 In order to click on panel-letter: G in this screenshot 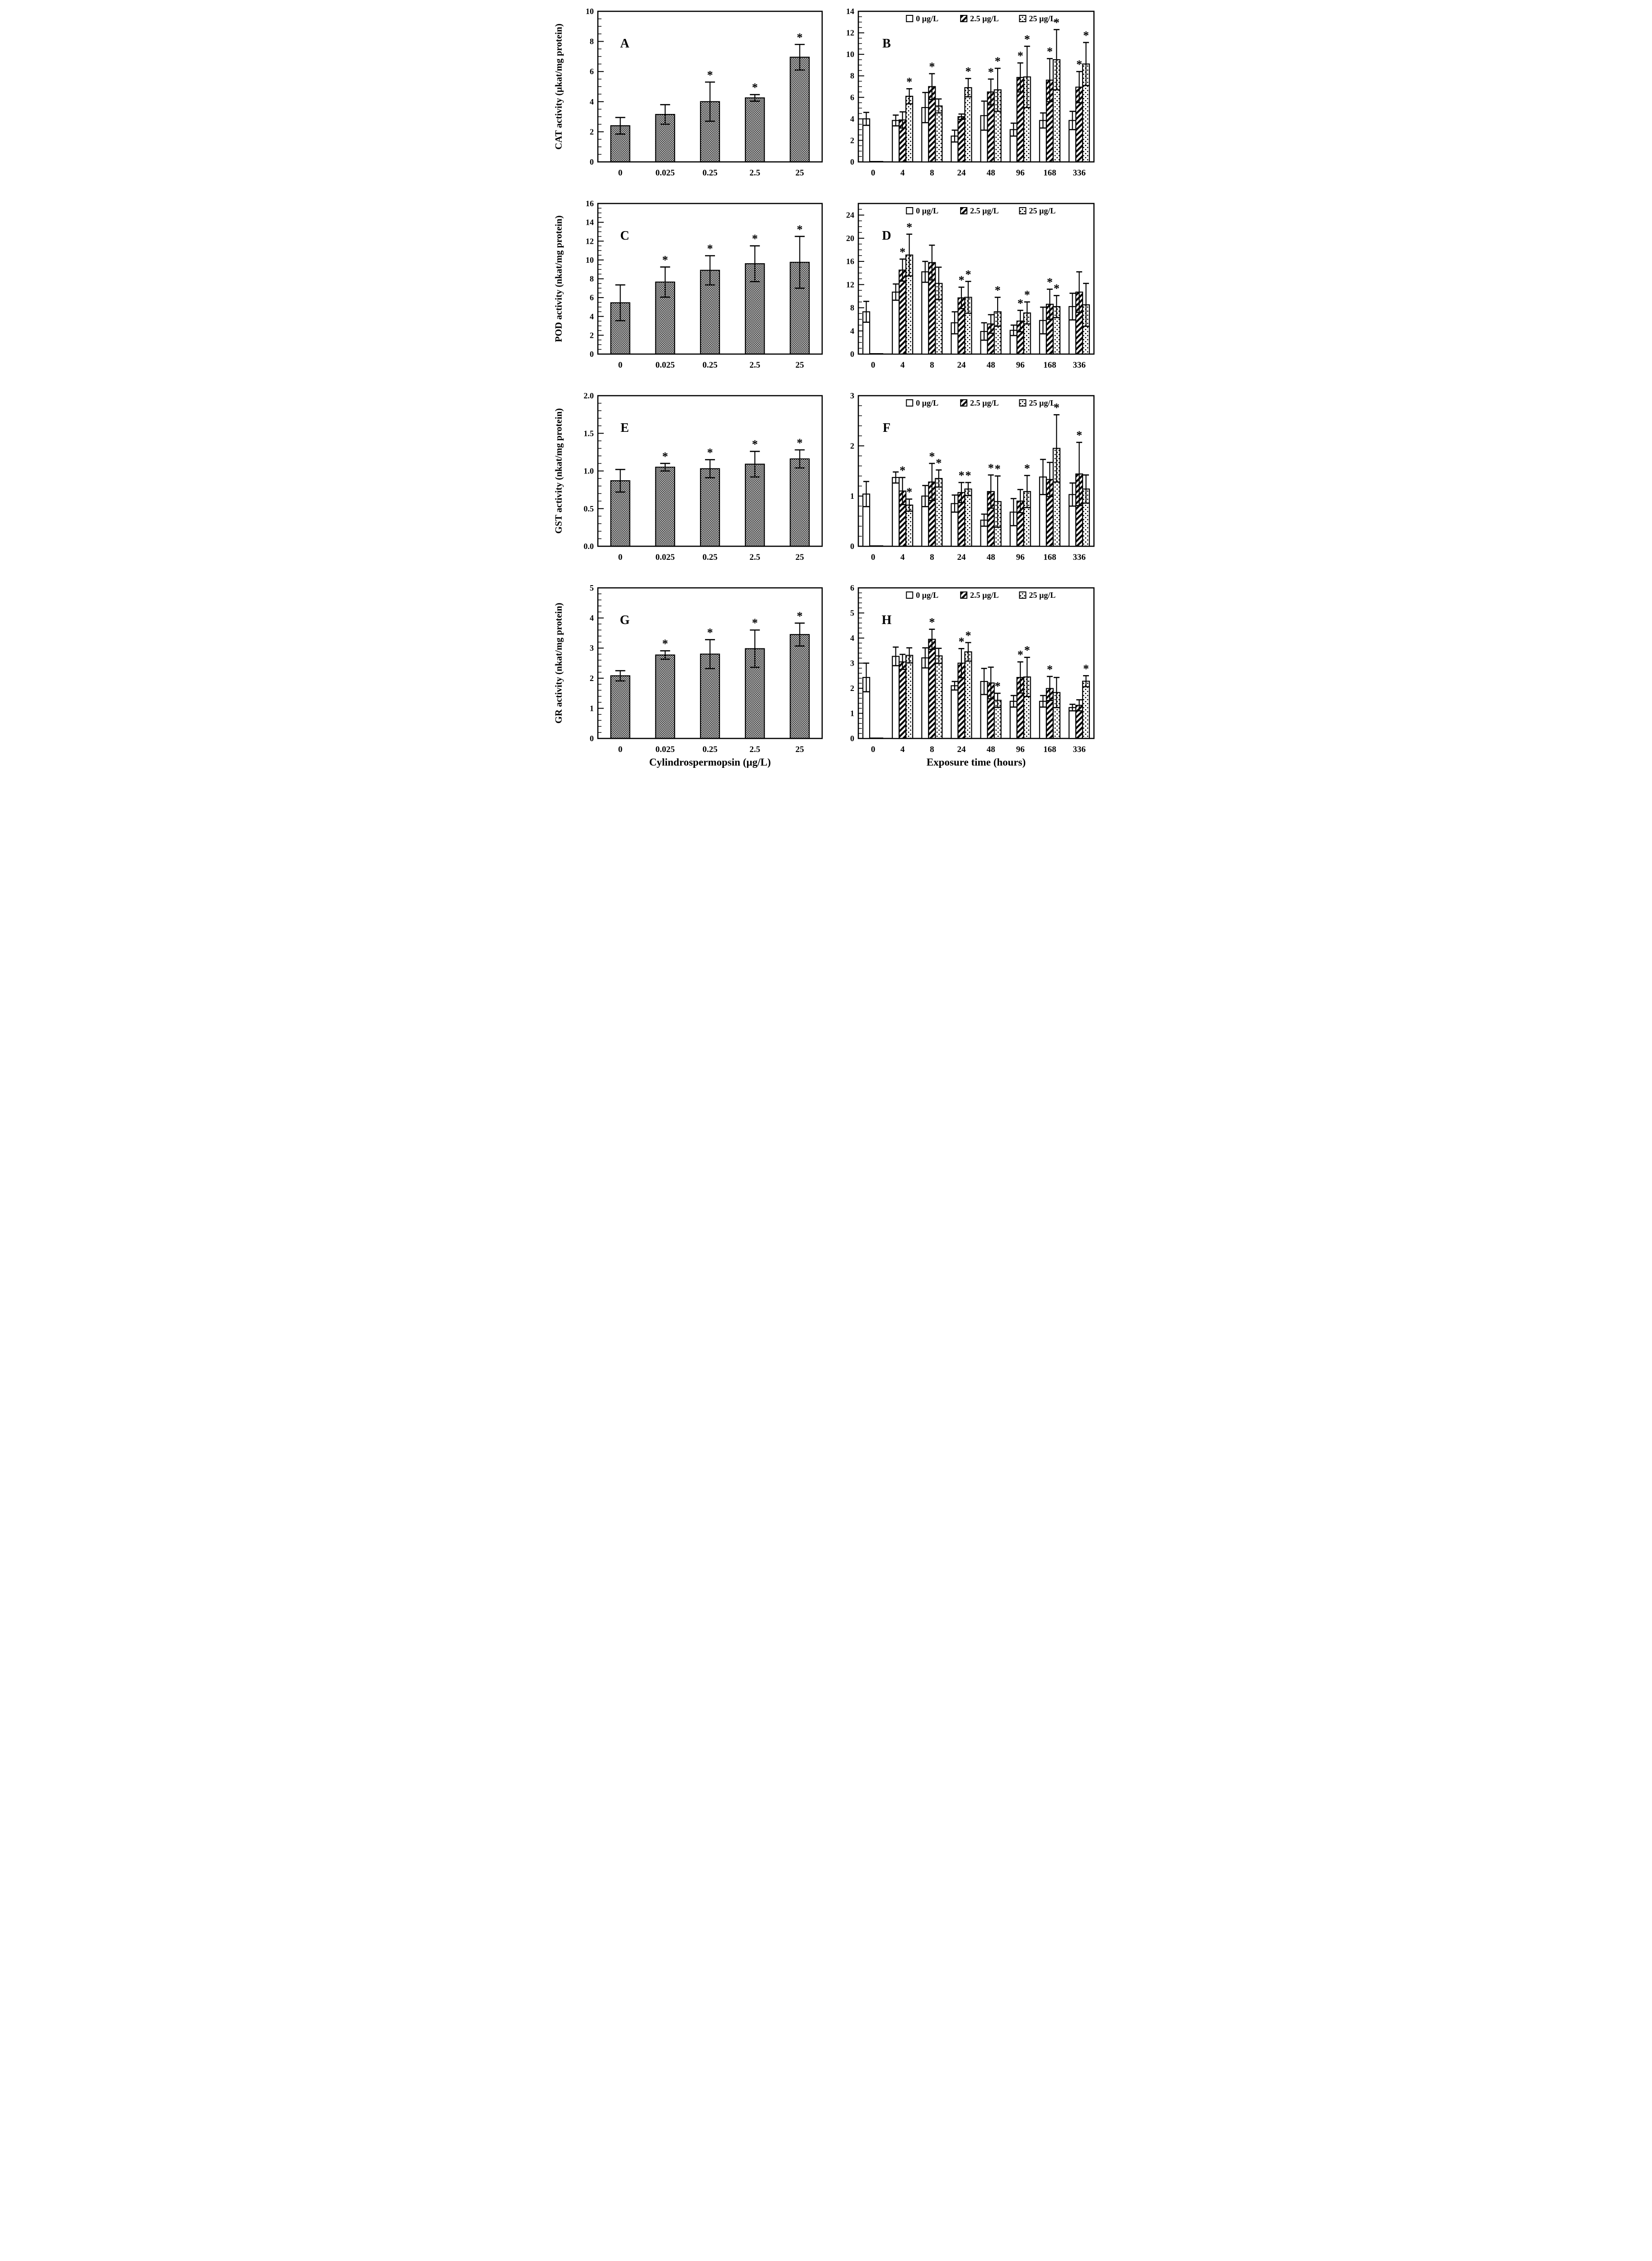, I will do `click(625, 620)`.